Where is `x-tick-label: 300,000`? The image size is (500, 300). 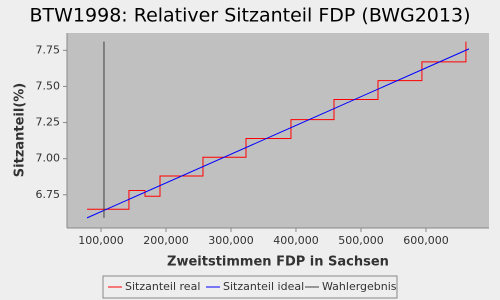
x-tick-label: 300,000 is located at coordinates (231, 240).